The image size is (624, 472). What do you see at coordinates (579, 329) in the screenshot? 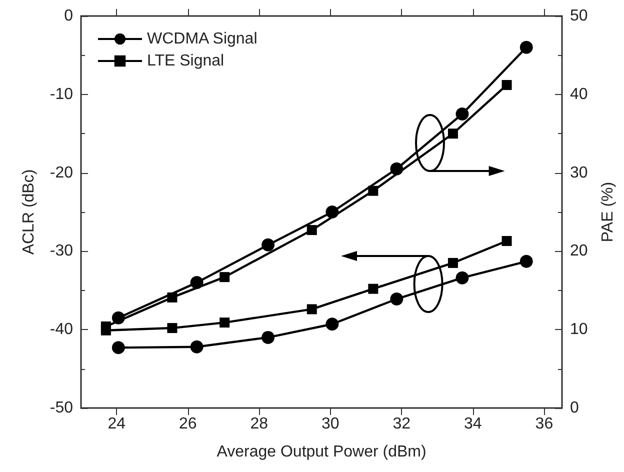
I see `y2-tick-label: 10` at bounding box center [579, 329].